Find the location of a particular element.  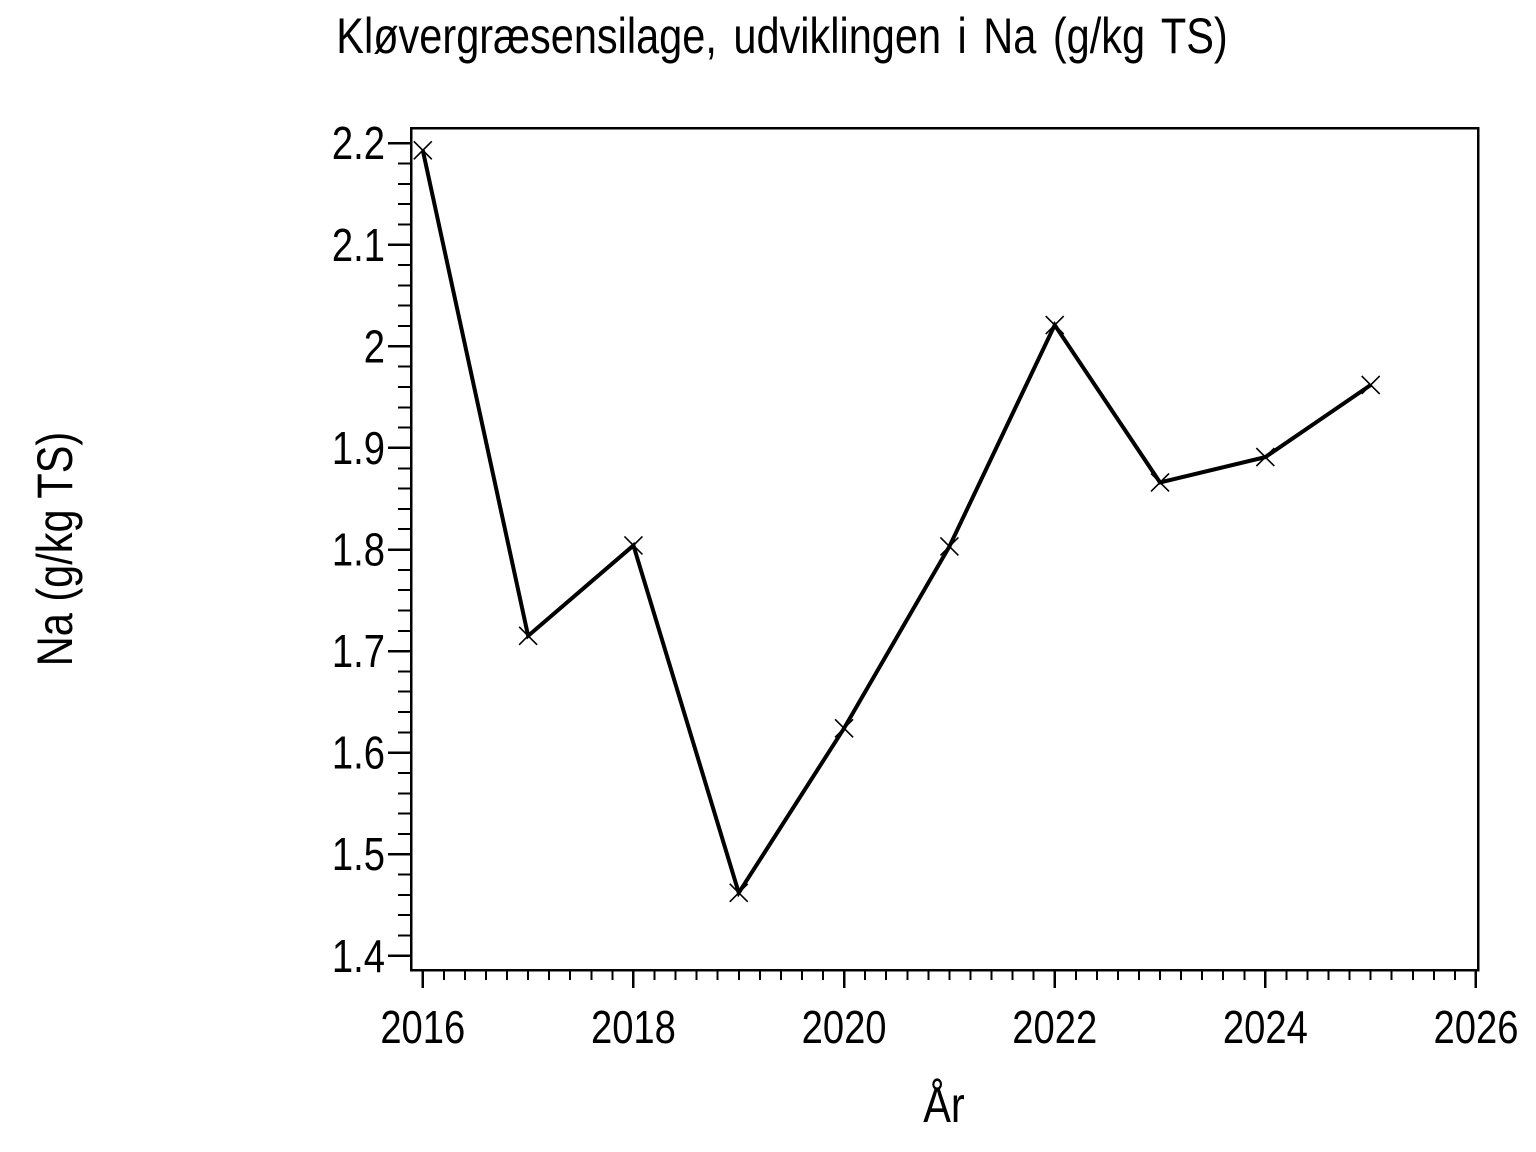

x-tick-label: 2020 is located at coordinates (844, 1027).